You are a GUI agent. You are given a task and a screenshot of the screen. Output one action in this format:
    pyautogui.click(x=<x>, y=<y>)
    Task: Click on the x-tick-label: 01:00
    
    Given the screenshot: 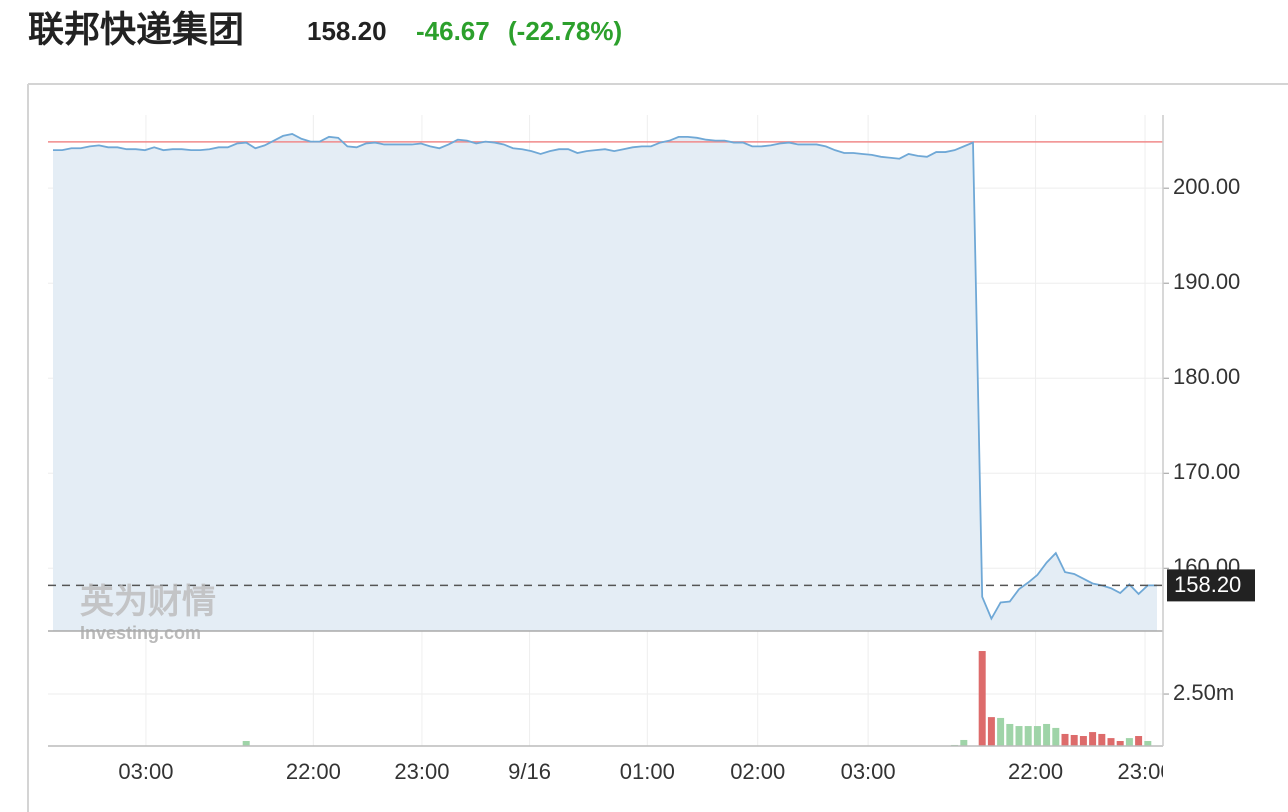 What is the action you would take?
    pyautogui.click(x=647, y=771)
    